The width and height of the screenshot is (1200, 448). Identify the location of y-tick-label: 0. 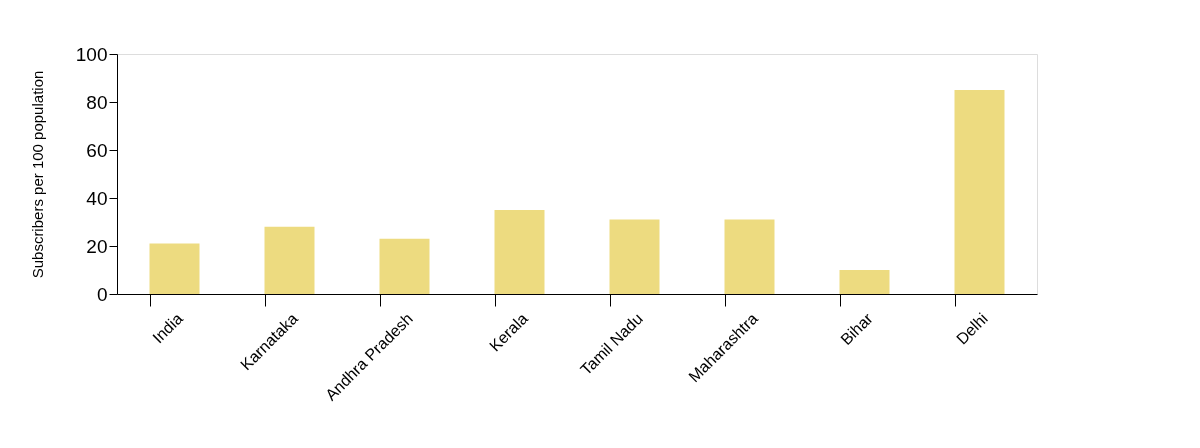
(102, 294).